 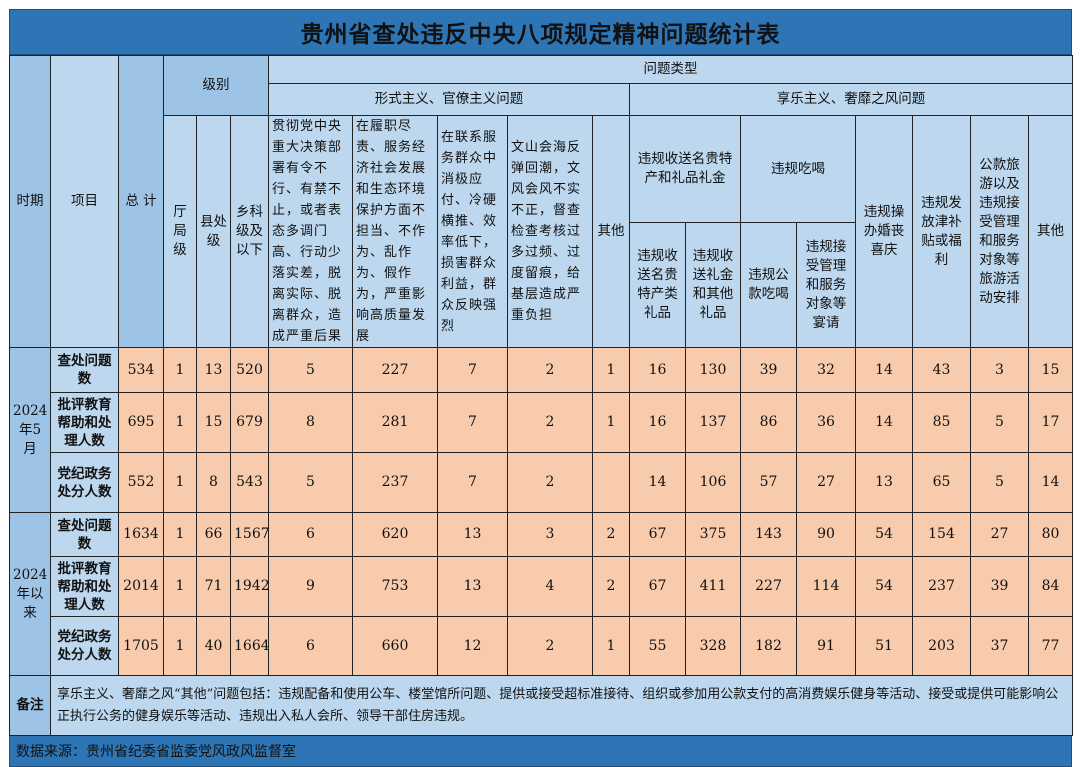 I want to click on header-allowances: 违规发放津补贴或福利, so click(x=942, y=231).